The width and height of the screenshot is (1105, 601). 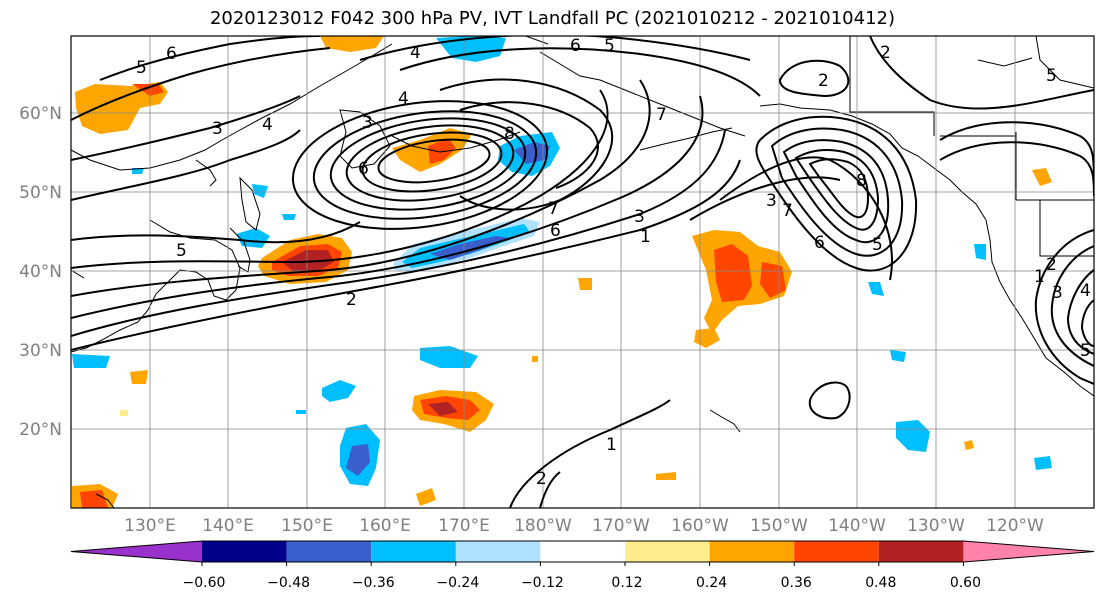 I want to click on lon-label: 150°W, so click(x=779, y=526).